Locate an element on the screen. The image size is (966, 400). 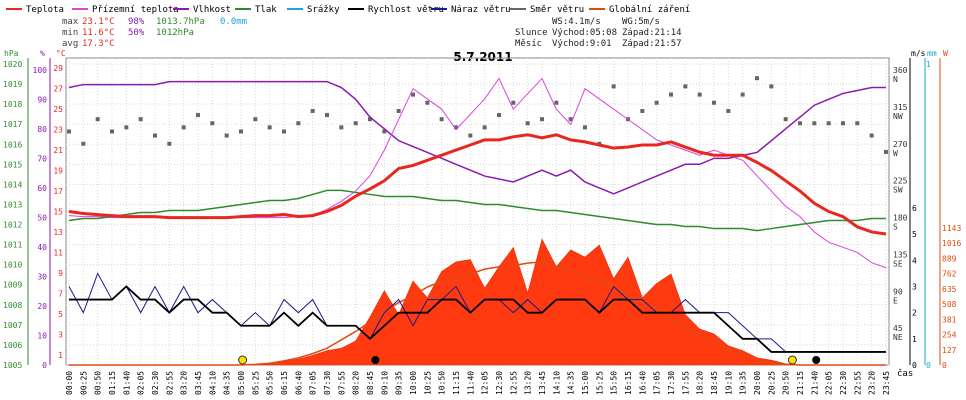
stats-avg-label: avg is located at coordinates (70, 44).